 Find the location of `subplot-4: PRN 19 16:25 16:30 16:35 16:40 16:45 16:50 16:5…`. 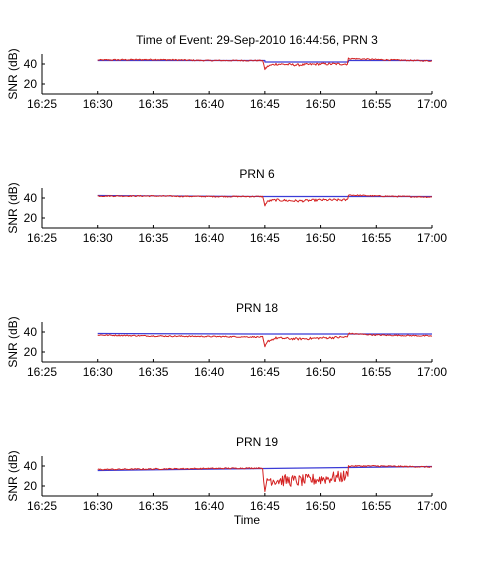

subplot-4: PRN 19 16:25 16:30 16:35 16:40 16:45 16:50 16:5… is located at coordinates (226, 481).